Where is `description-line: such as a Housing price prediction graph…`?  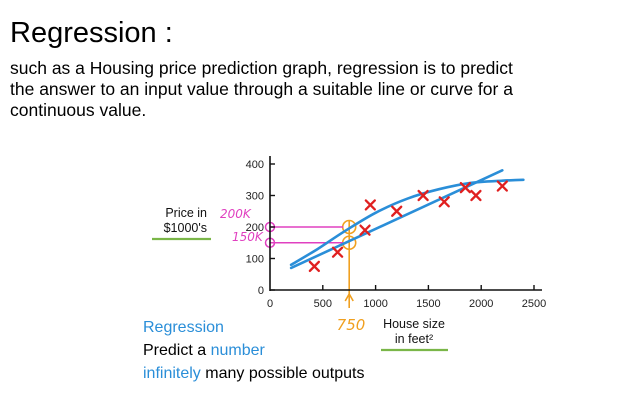
description-line: such as a Housing price prediction graph… is located at coordinates (261, 68).